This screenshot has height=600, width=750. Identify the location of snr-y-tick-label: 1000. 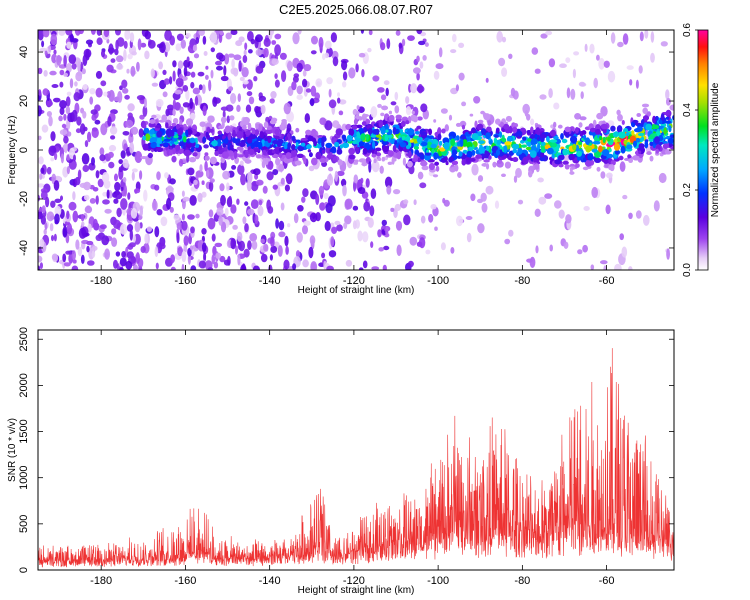
(24, 477).